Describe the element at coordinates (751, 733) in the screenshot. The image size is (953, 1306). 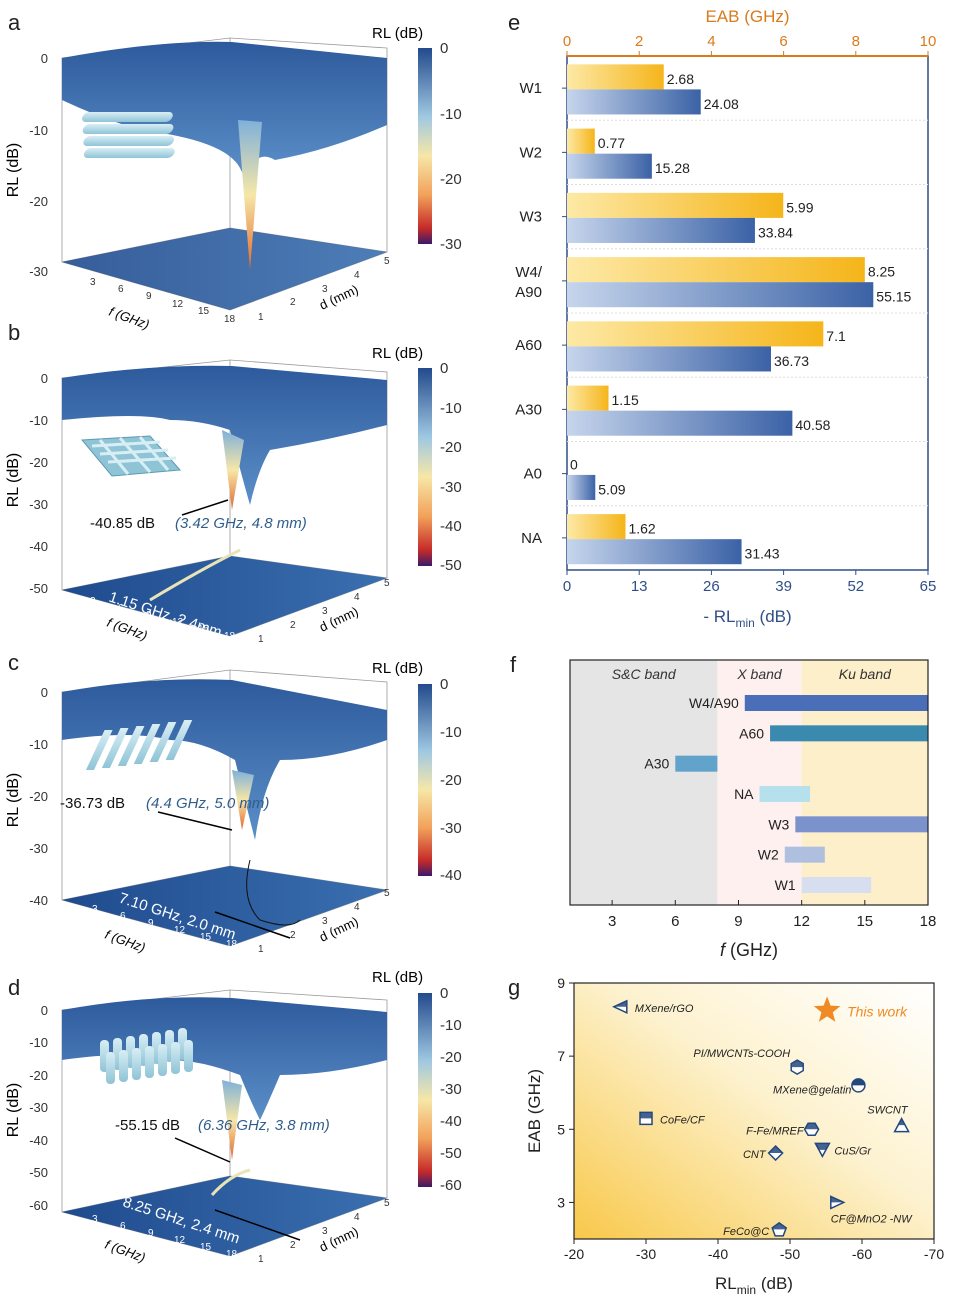
I see `band-bar-label: A60` at that location.